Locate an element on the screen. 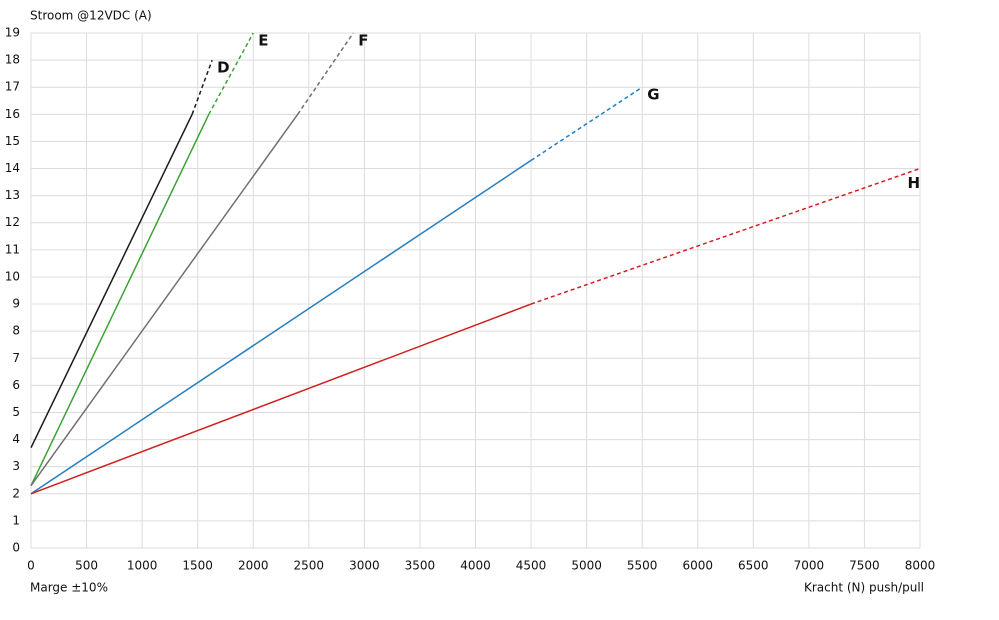 The image size is (999, 620). y-tick-label: 1 is located at coordinates (16, 520).